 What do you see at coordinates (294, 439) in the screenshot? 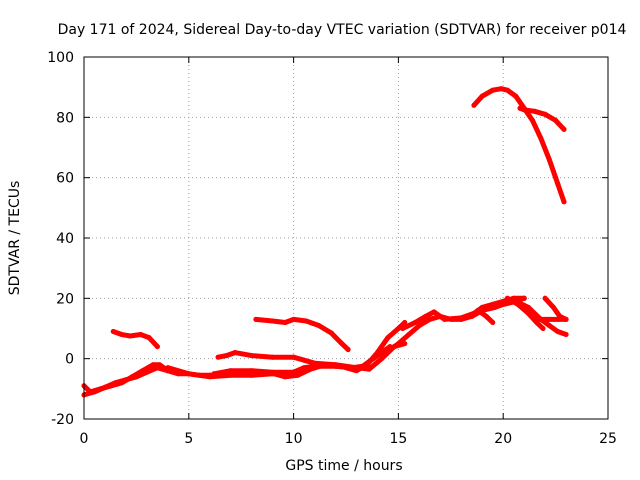
I see `x-tick-label: 10` at bounding box center [294, 439].